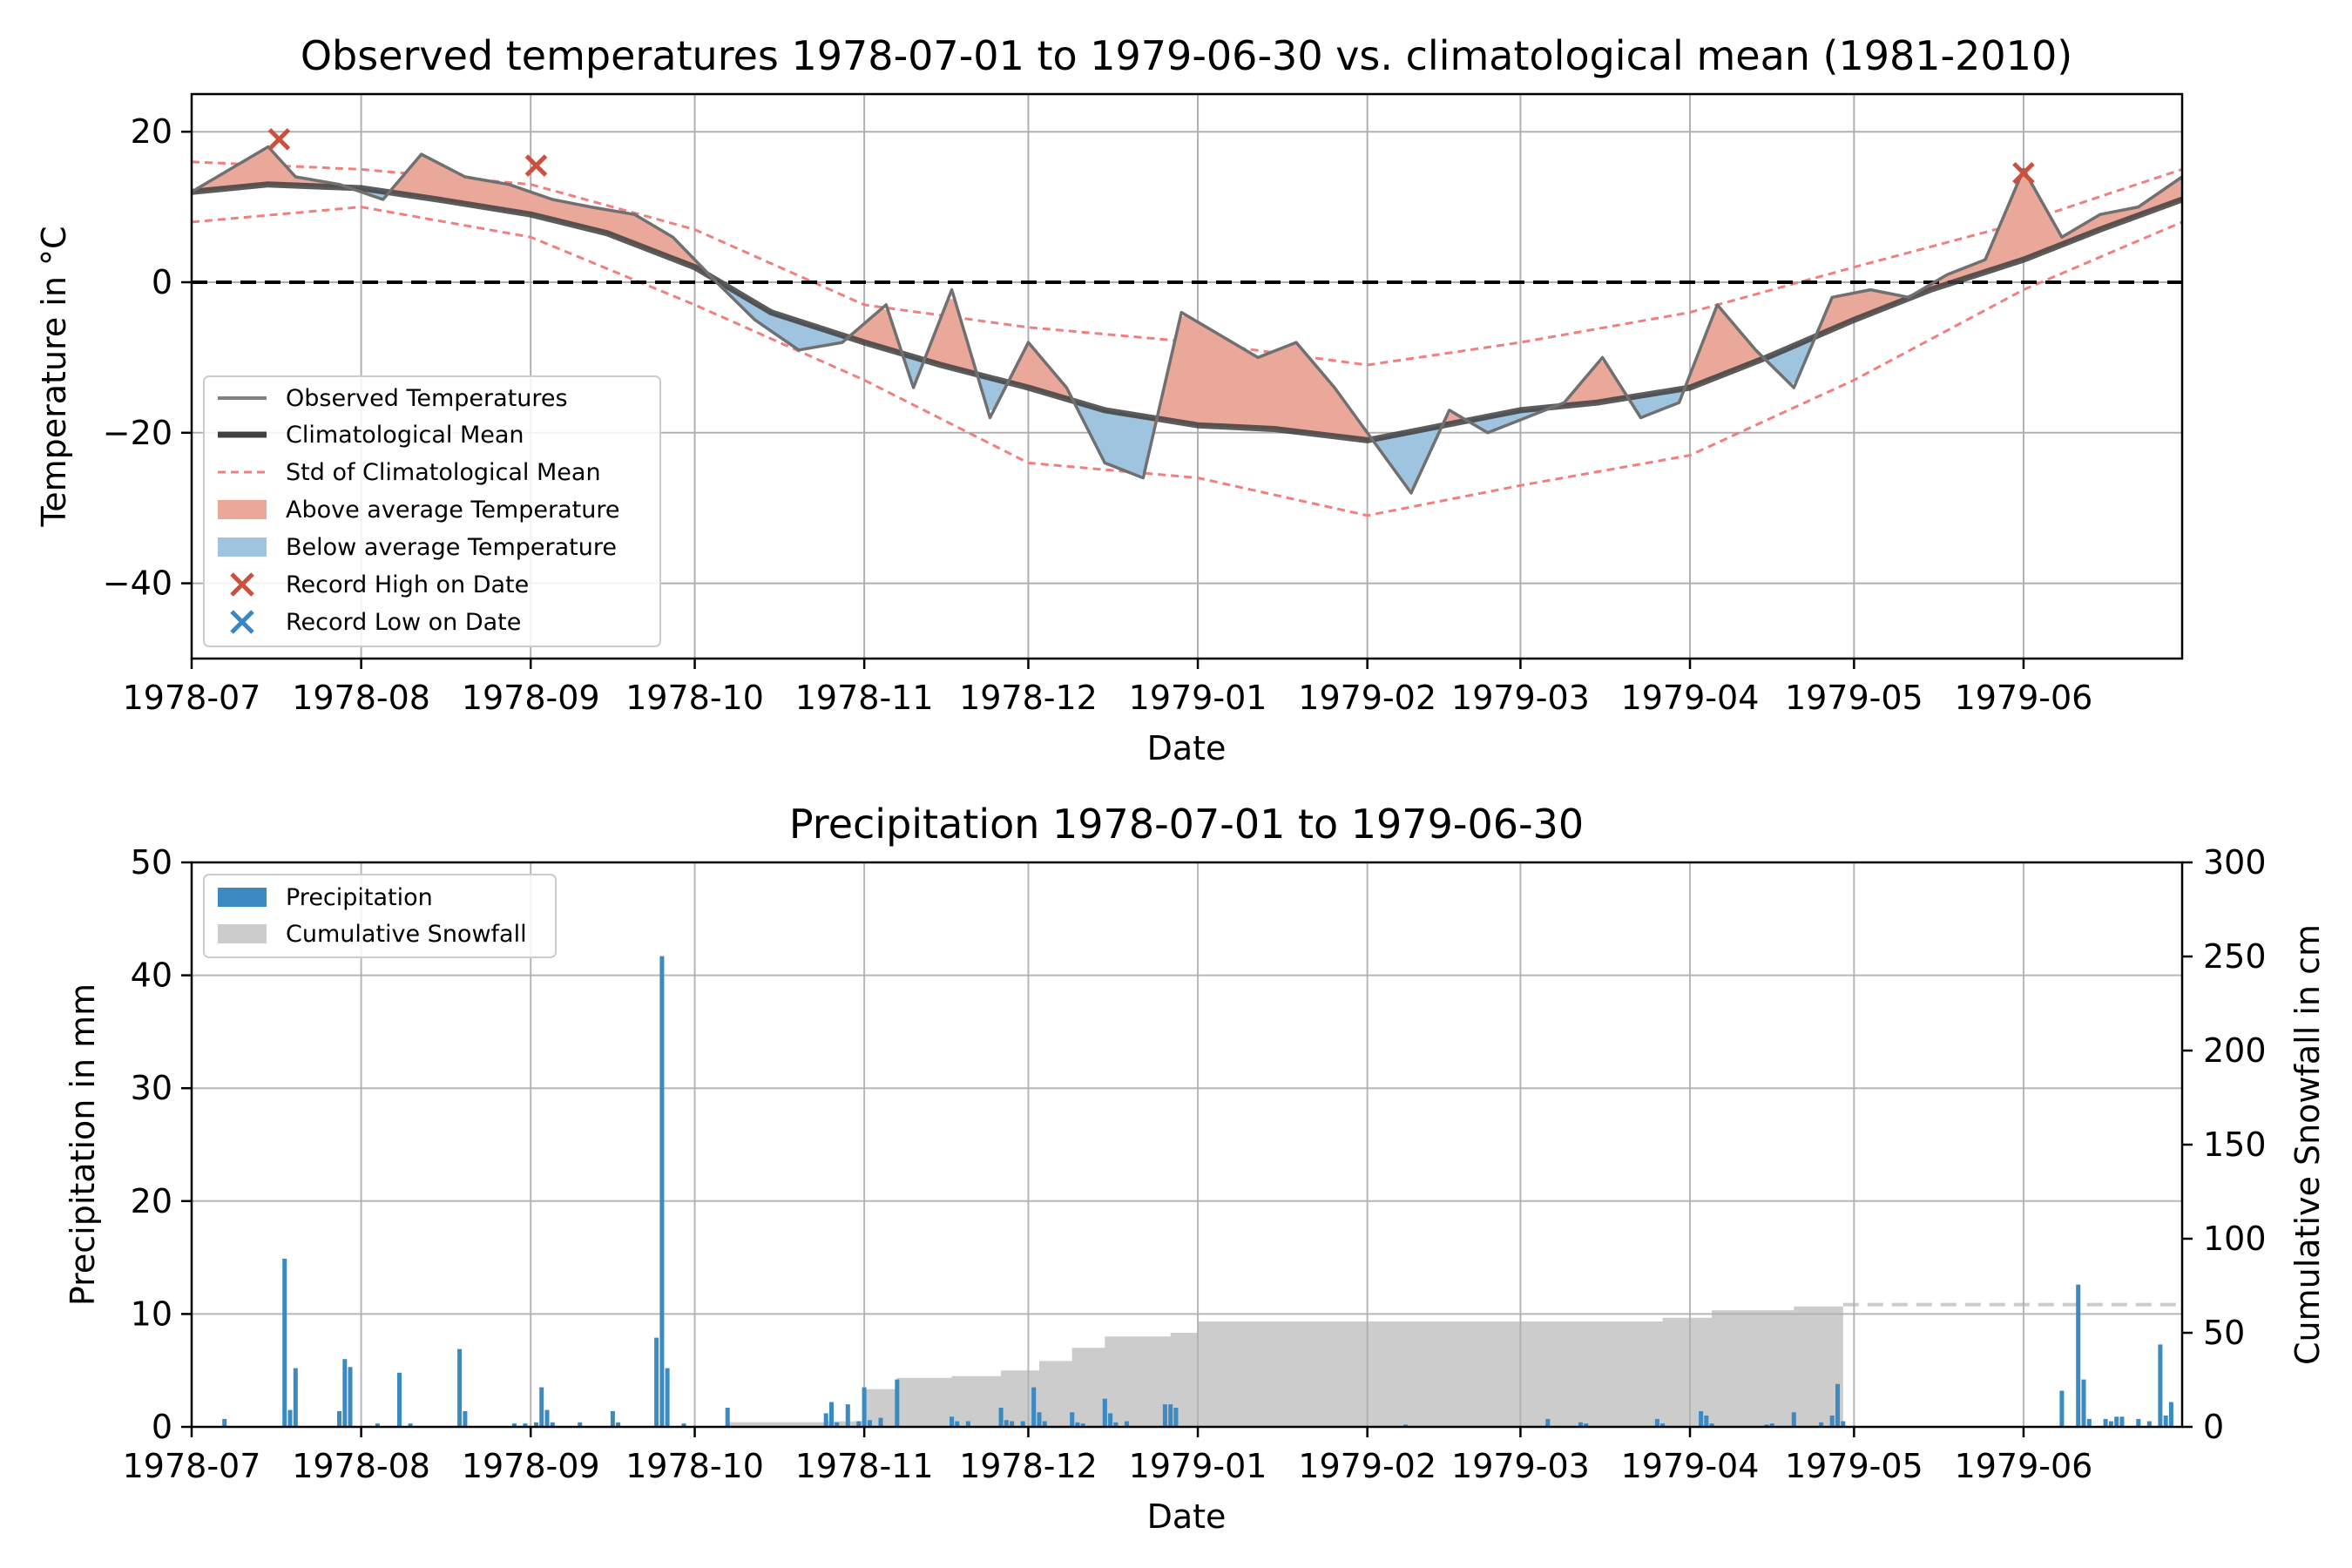  Describe the element at coordinates (1187, 1516) in the screenshot. I see `precipitation-x-axis-label: Date` at that location.